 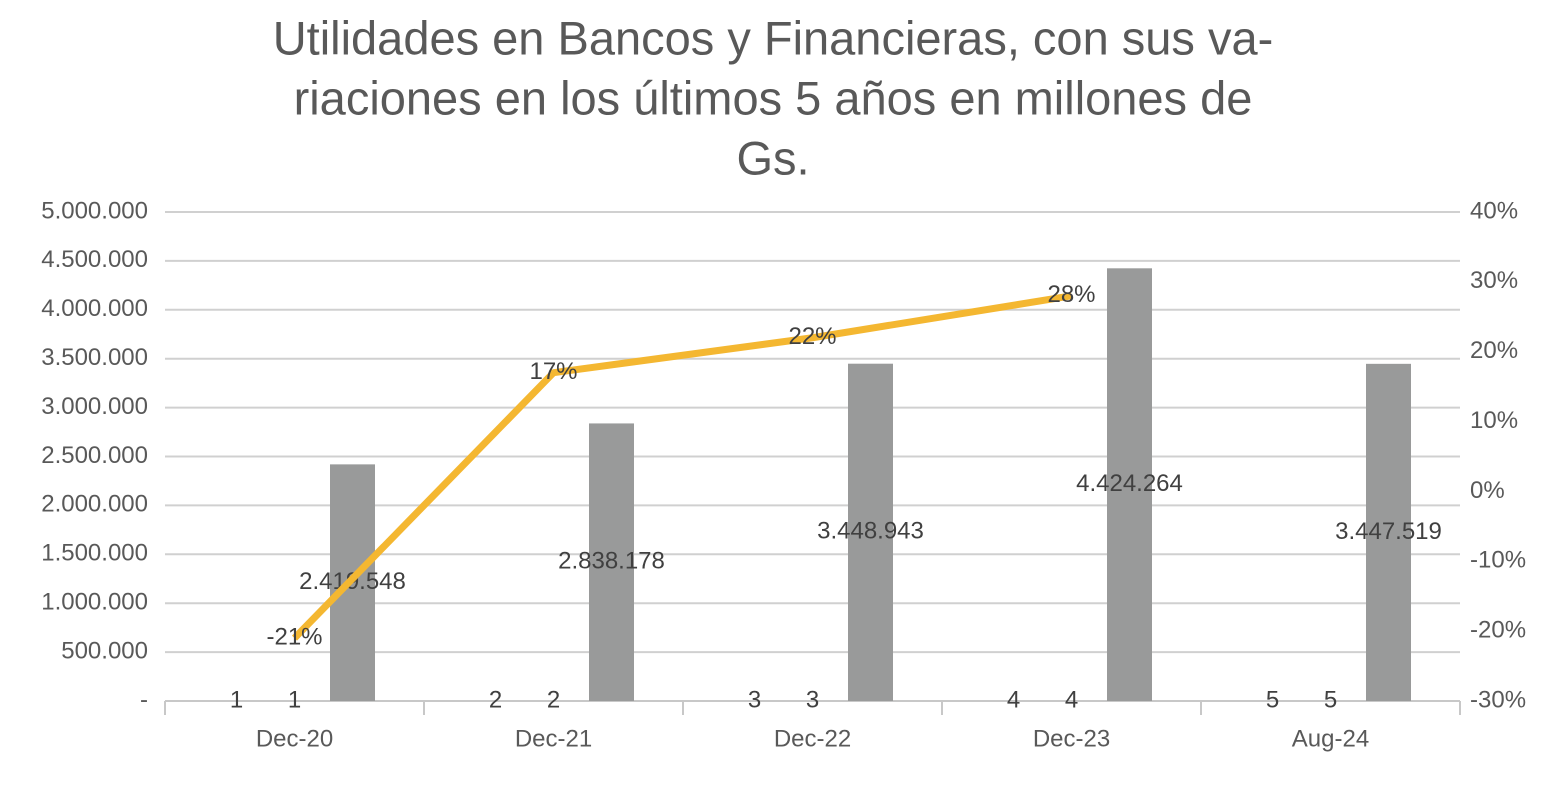 What do you see at coordinates (1071, 738) in the screenshot?
I see `x-tick-label: Dec-23` at bounding box center [1071, 738].